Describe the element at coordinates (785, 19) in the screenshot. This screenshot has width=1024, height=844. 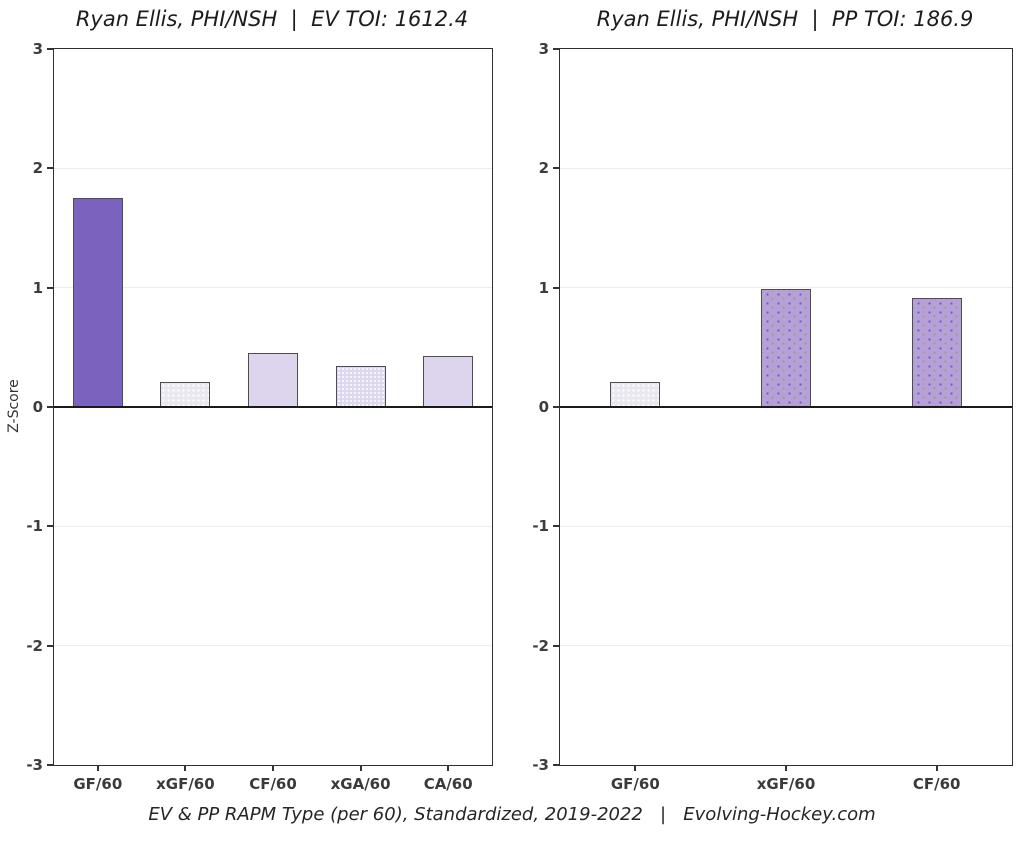
I see `chart-title: Ryan Ellis, PHI/NSH | PP TOI: 186.9` at that location.